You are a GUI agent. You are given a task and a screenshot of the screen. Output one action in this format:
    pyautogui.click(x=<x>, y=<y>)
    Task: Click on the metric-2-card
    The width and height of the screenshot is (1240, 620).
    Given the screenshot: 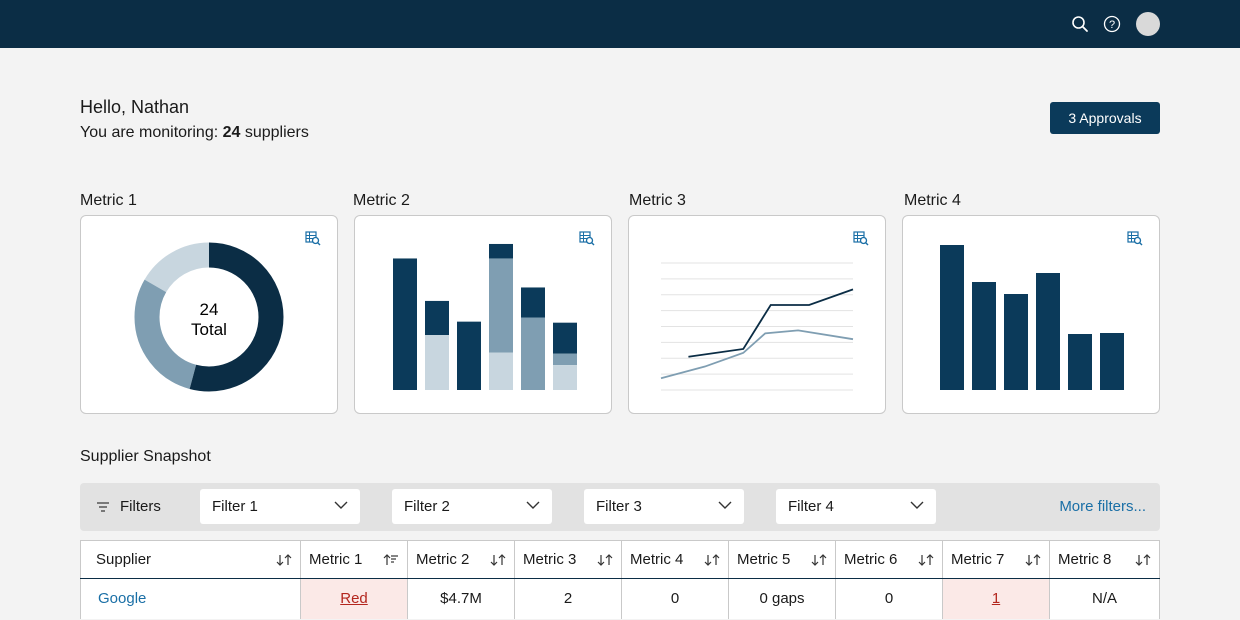 What is the action you would take?
    pyautogui.click(x=483, y=314)
    